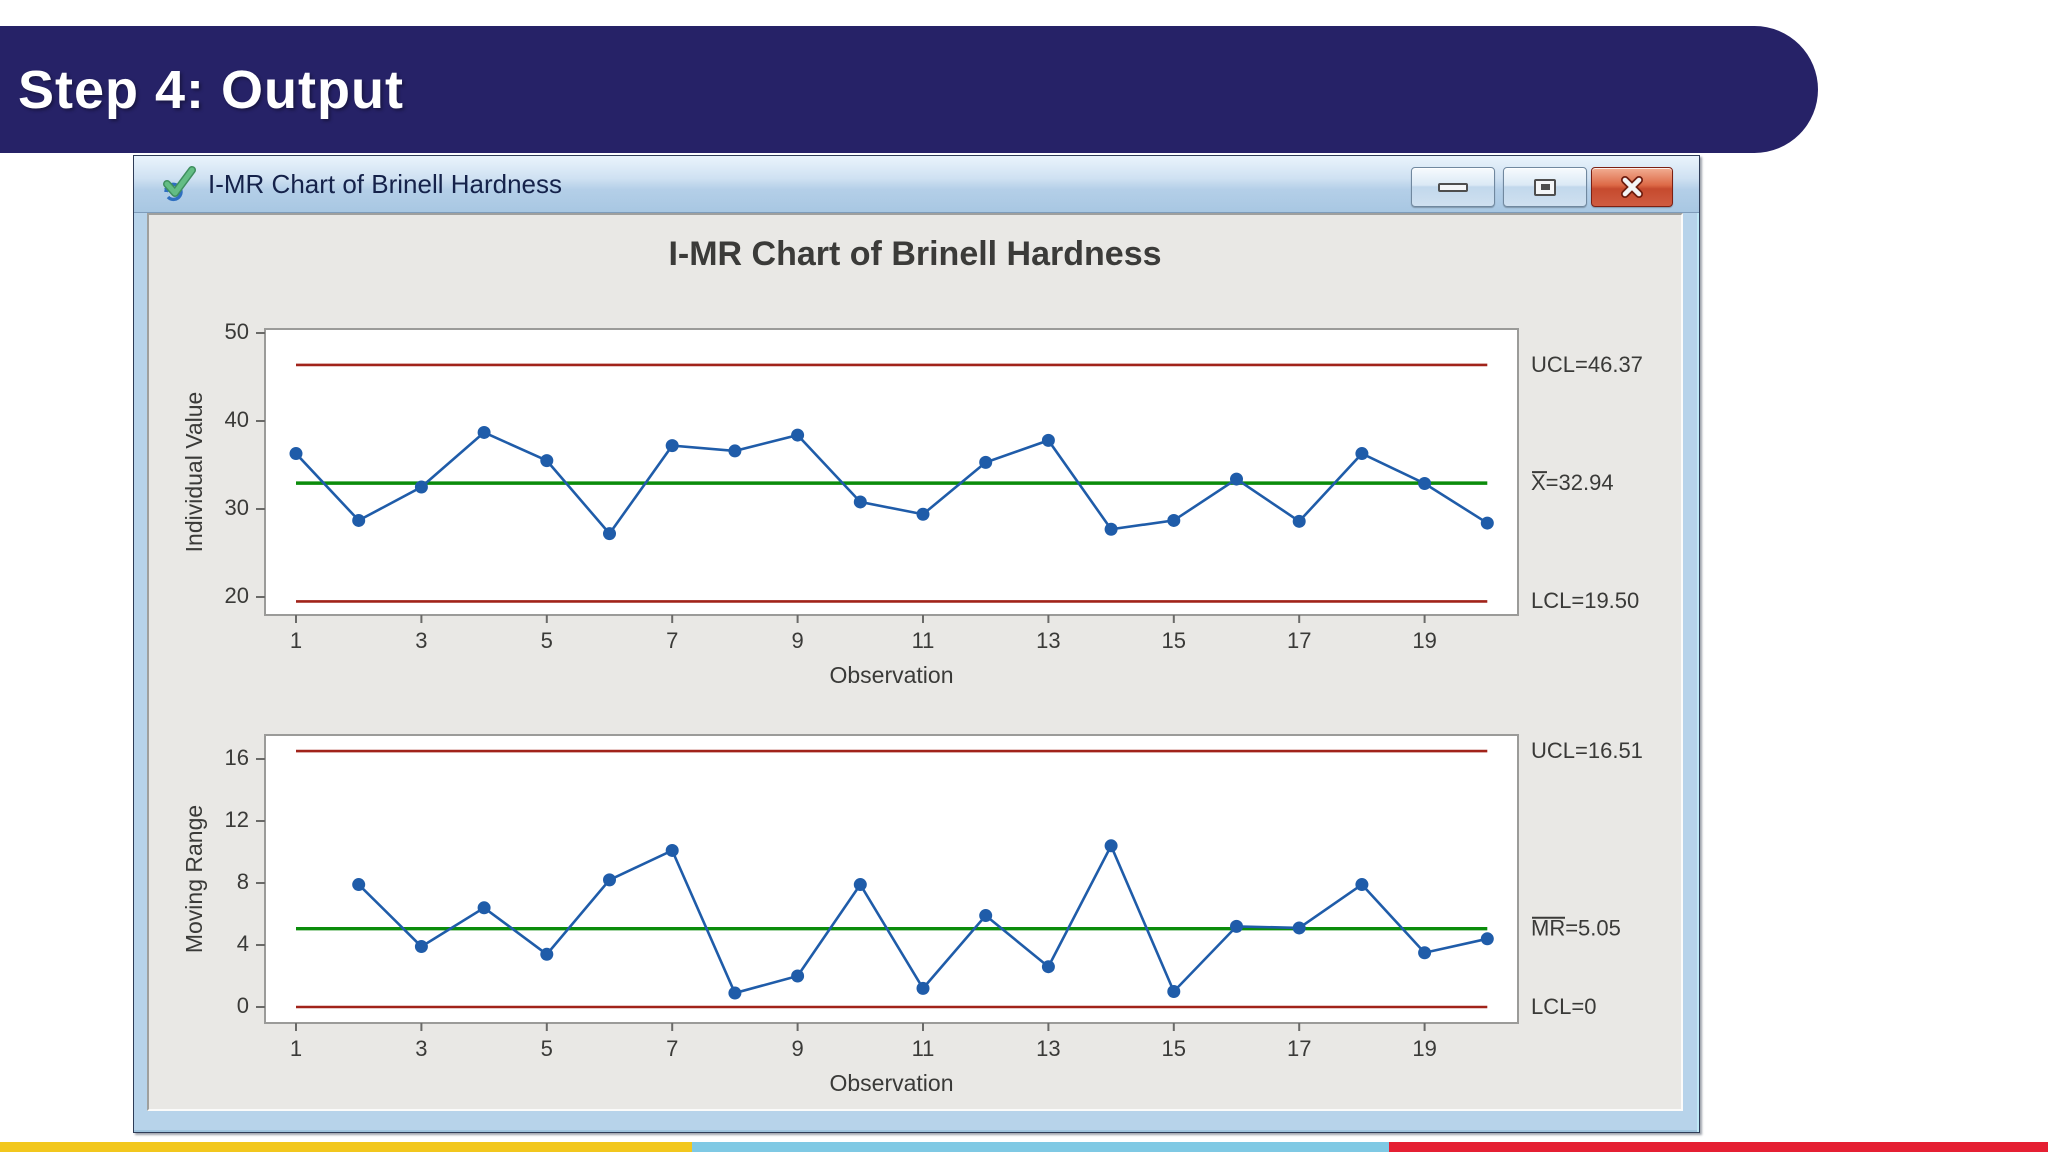  I want to click on individuals-chart-limit-label: LCL=19.50, so click(1585, 600).